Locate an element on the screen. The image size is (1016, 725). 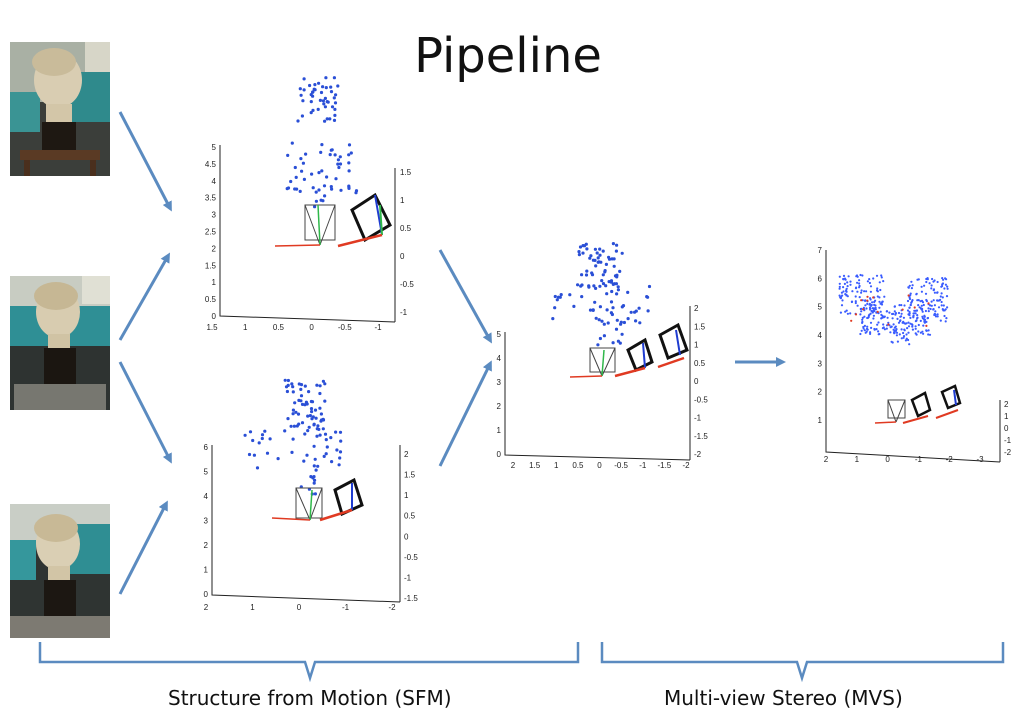
x-tick-label: -2 is located at coordinates (950, 459).